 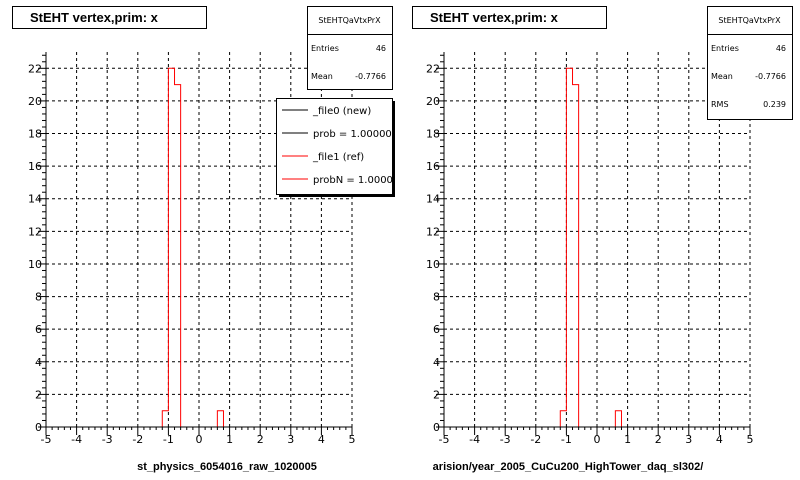 I want to click on legend-label: prob = 1.000000, so click(x=355, y=134).